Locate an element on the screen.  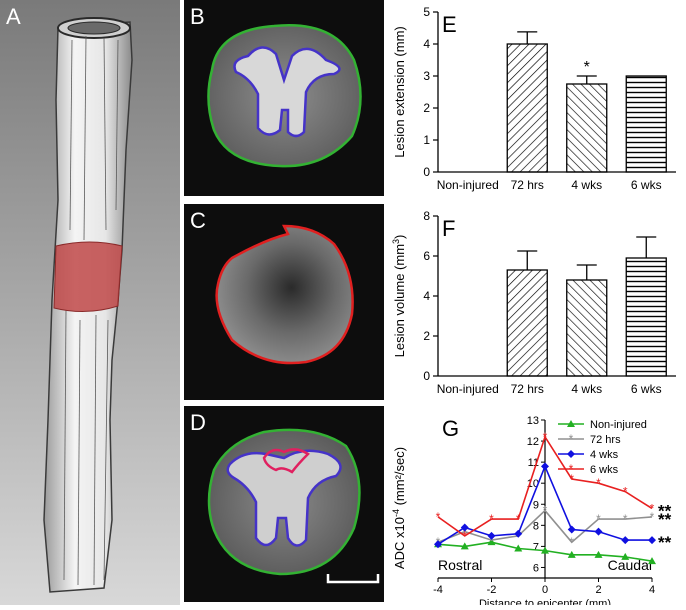
mri-cross-section-d is located at coordinates (284, 504).